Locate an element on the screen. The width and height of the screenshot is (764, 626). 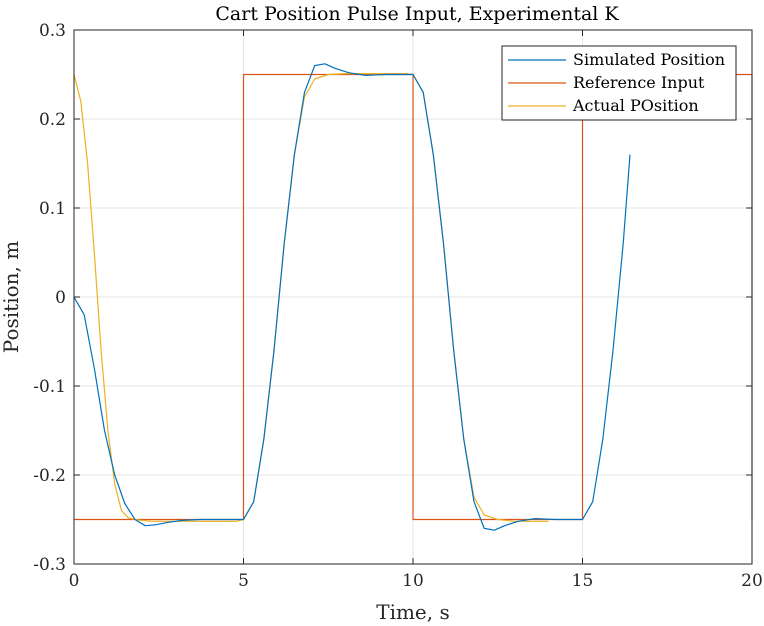
x-tick-label: 10 is located at coordinates (413, 581).